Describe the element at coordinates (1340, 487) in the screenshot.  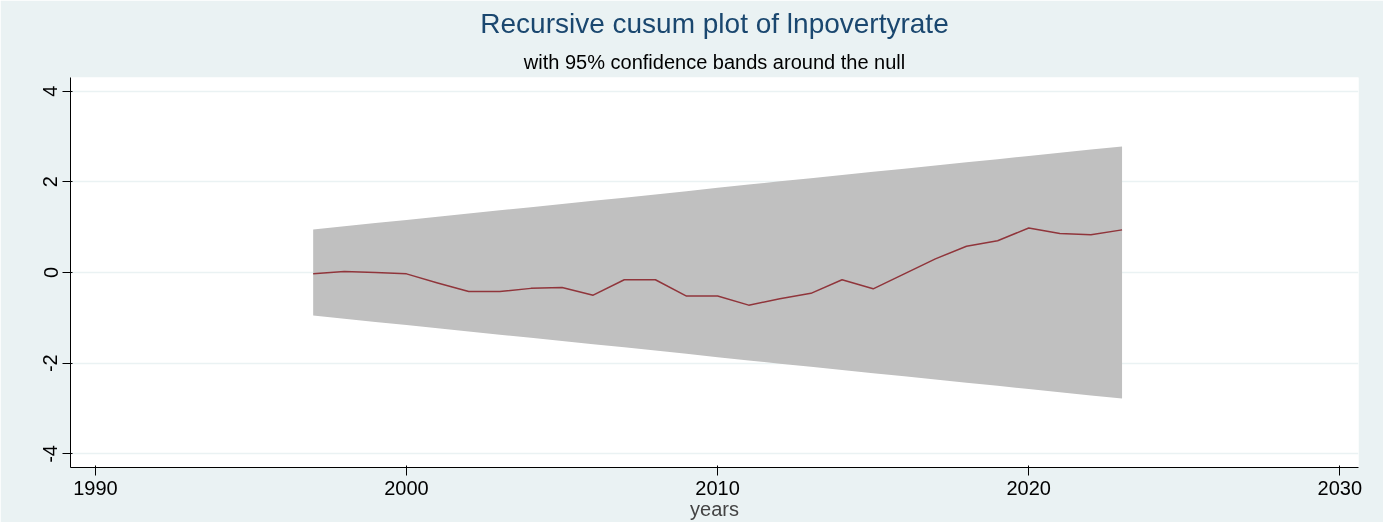
I see `x-tick-label: 2030` at that location.